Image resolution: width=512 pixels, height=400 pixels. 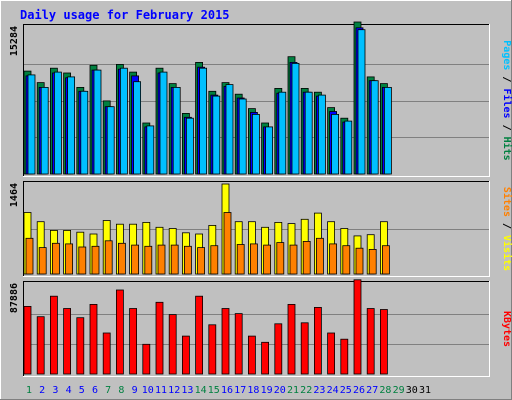 What do you see at coordinates (306, 390) in the screenshot?
I see `day-label-22: 22` at bounding box center [306, 390].